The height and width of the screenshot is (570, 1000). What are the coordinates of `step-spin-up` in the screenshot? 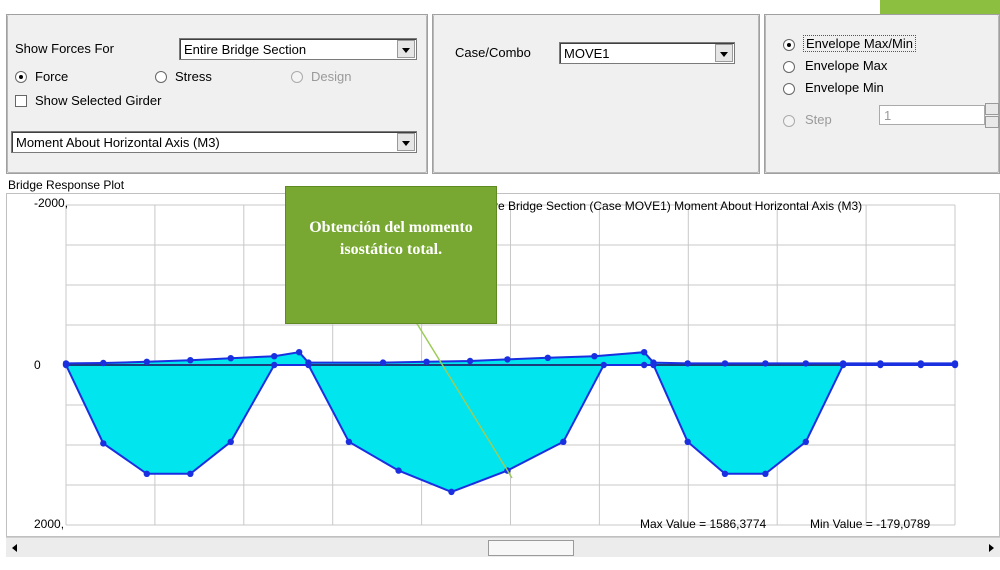 It's located at (992, 109).